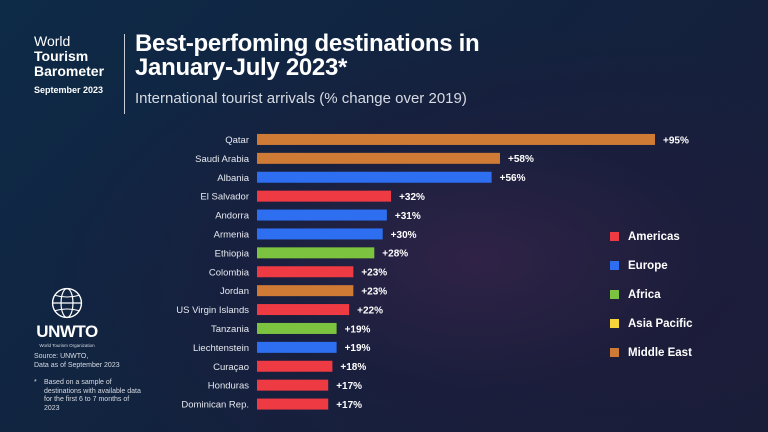 This screenshot has height=432, width=768. What do you see at coordinates (52, 41) in the screenshot?
I see `brand-line-1: World` at bounding box center [52, 41].